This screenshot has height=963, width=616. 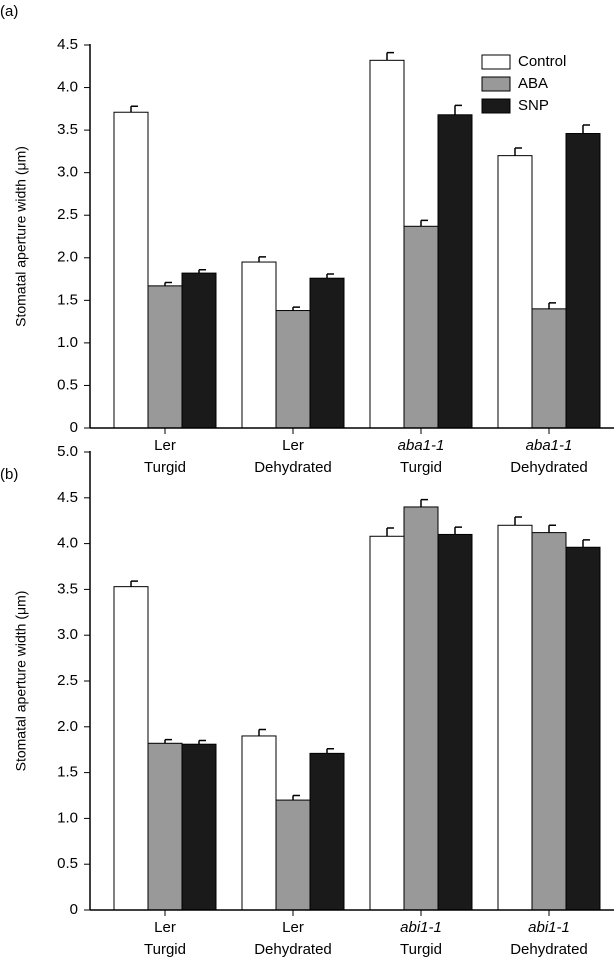 I want to click on panel-label: (a), so click(x=9, y=11).